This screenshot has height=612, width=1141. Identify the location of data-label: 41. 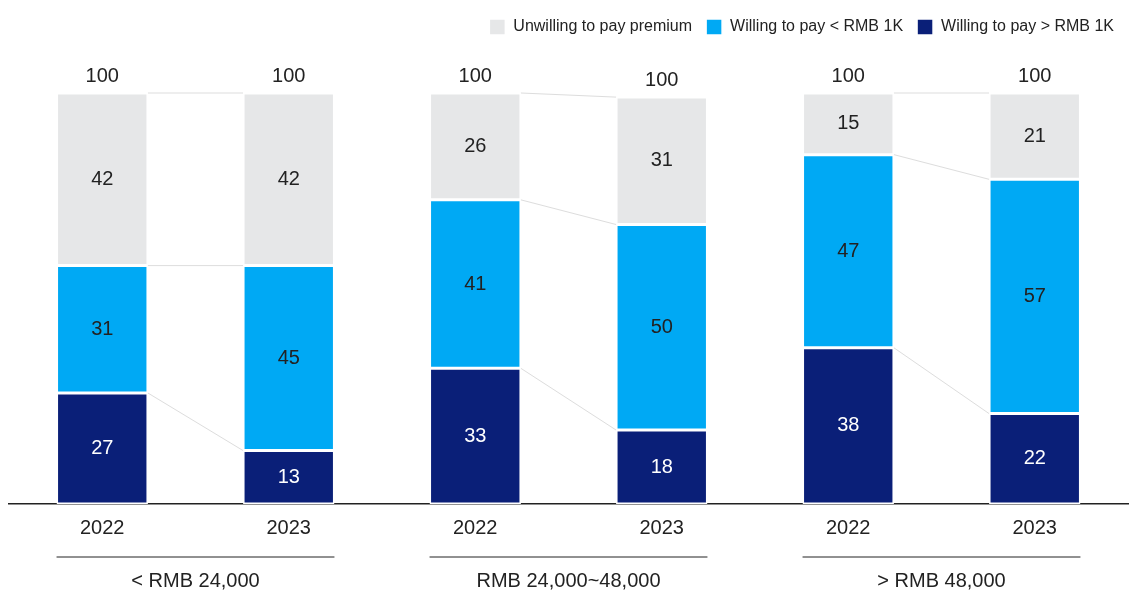
(475, 282).